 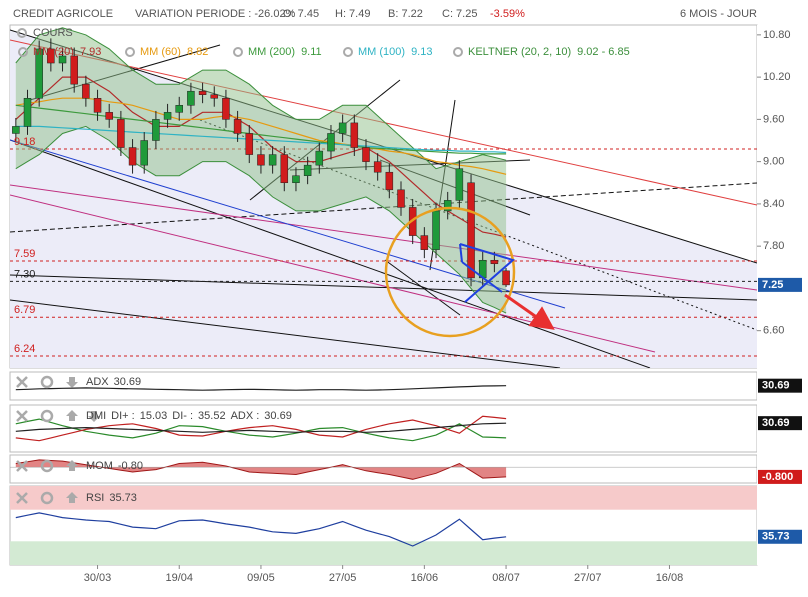 What do you see at coordinates (245, 416) in the screenshot?
I see `panel-title-text: ADX :` at bounding box center [245, 416].